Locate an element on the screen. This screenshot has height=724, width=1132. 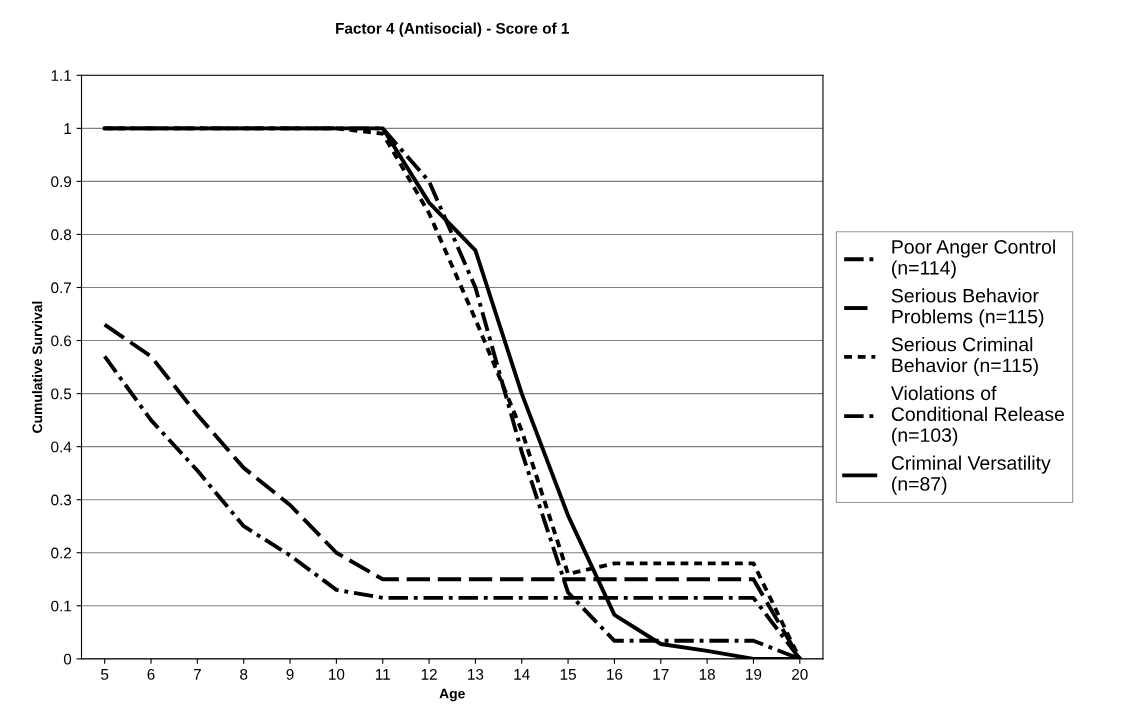
y-tick-label: 0.5 is located at coordinates (61, 394).